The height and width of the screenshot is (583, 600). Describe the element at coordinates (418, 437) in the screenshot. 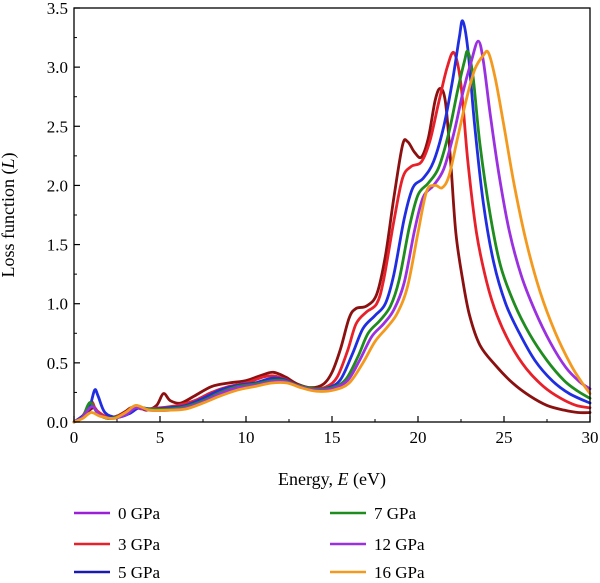

I see `x-tick-label: 20` at that location.